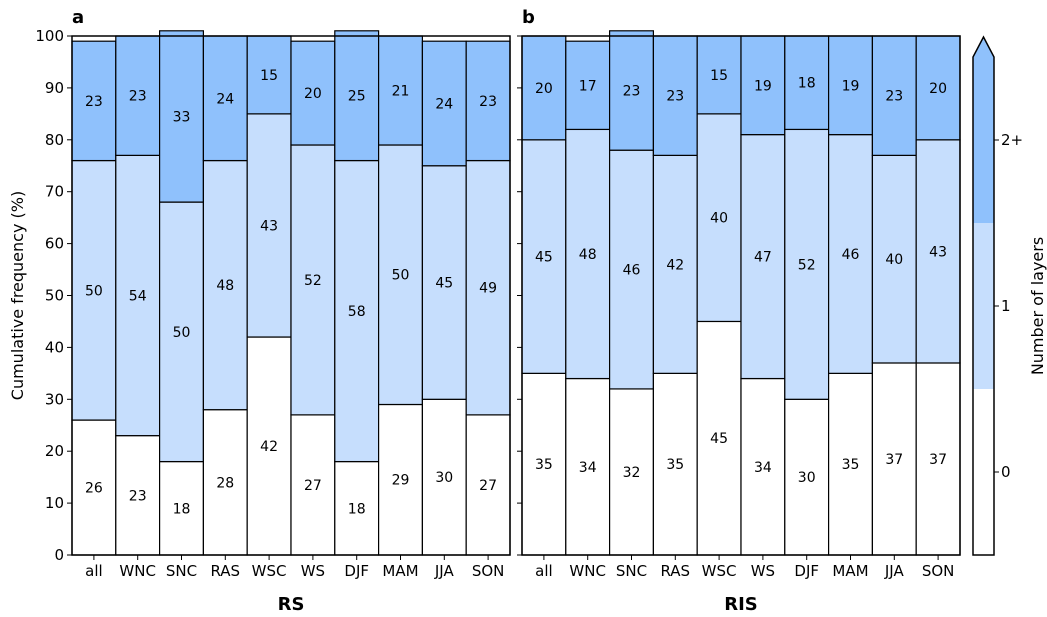 The image size is (1047, 617). What do you see at coordinates (1037, 306) in the screenshot?
I see `colorbar-title: Number of layers` at bounding box center [1037, 306].